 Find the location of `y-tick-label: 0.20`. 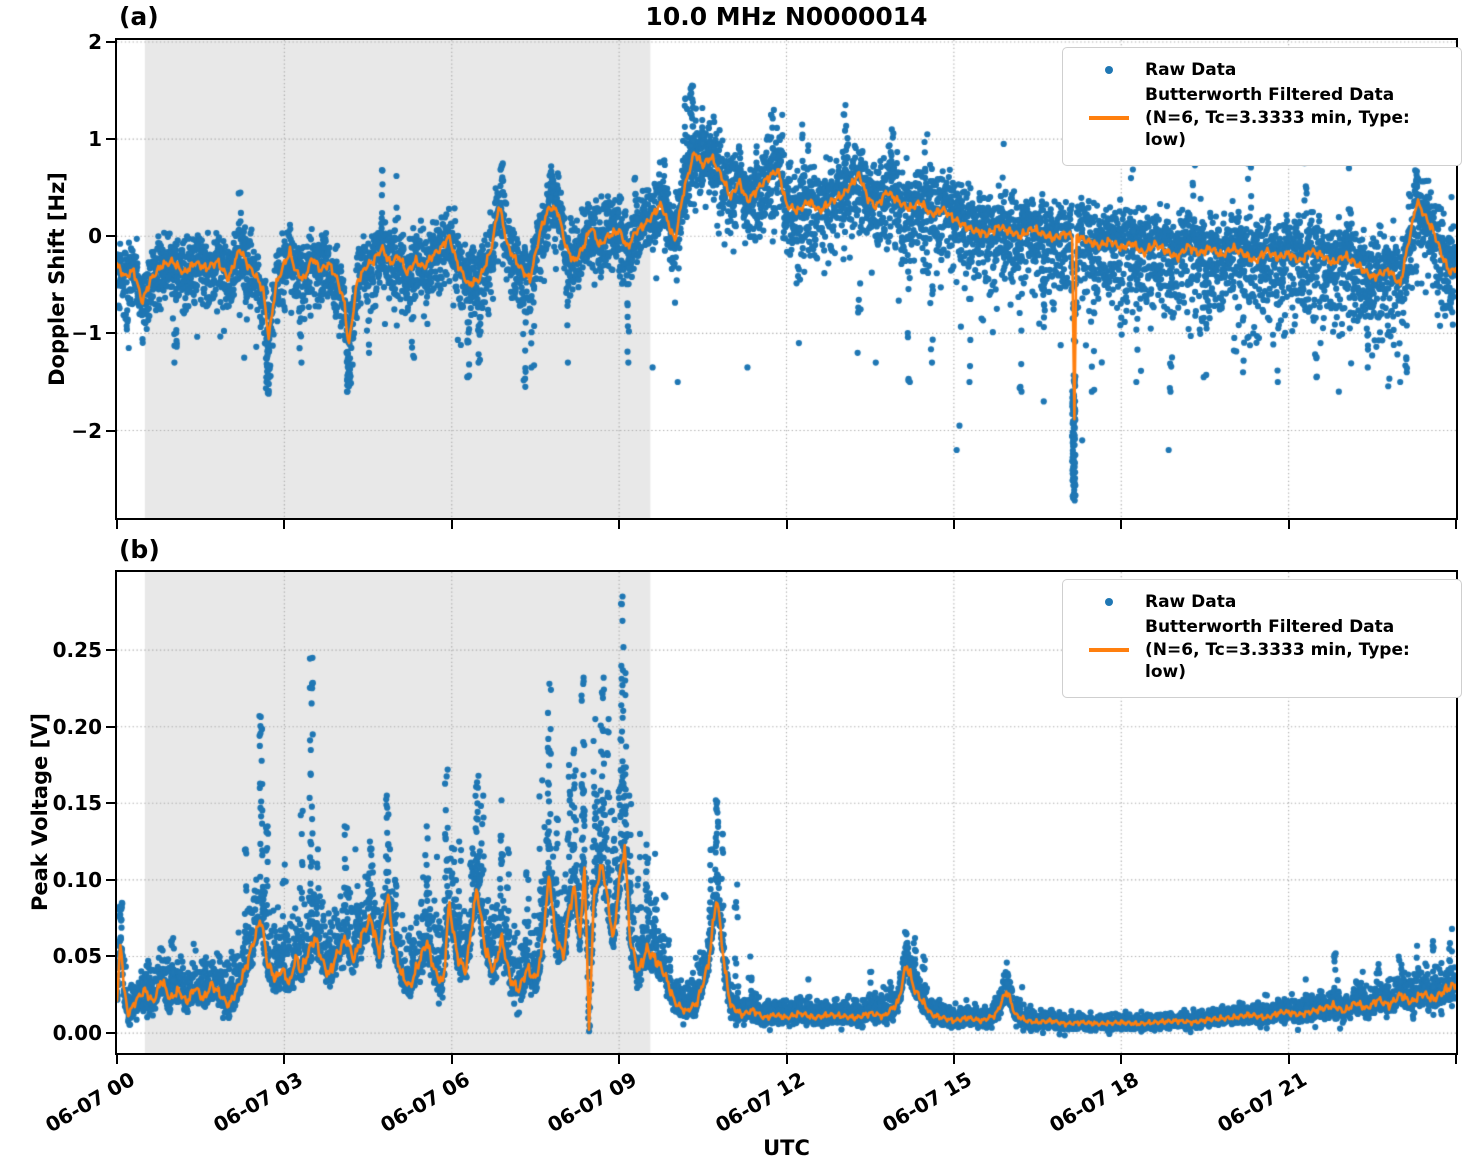

y-tick-label: 0.20 is located at coordinates (77, 726).